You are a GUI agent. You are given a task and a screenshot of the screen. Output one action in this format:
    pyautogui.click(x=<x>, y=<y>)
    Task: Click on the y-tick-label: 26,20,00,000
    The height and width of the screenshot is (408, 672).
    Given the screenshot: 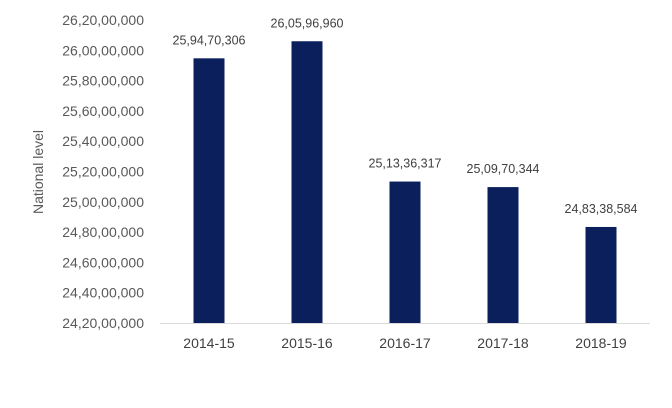 What is the action you would take?
    pyautogui.click(x=103, y=20)
    